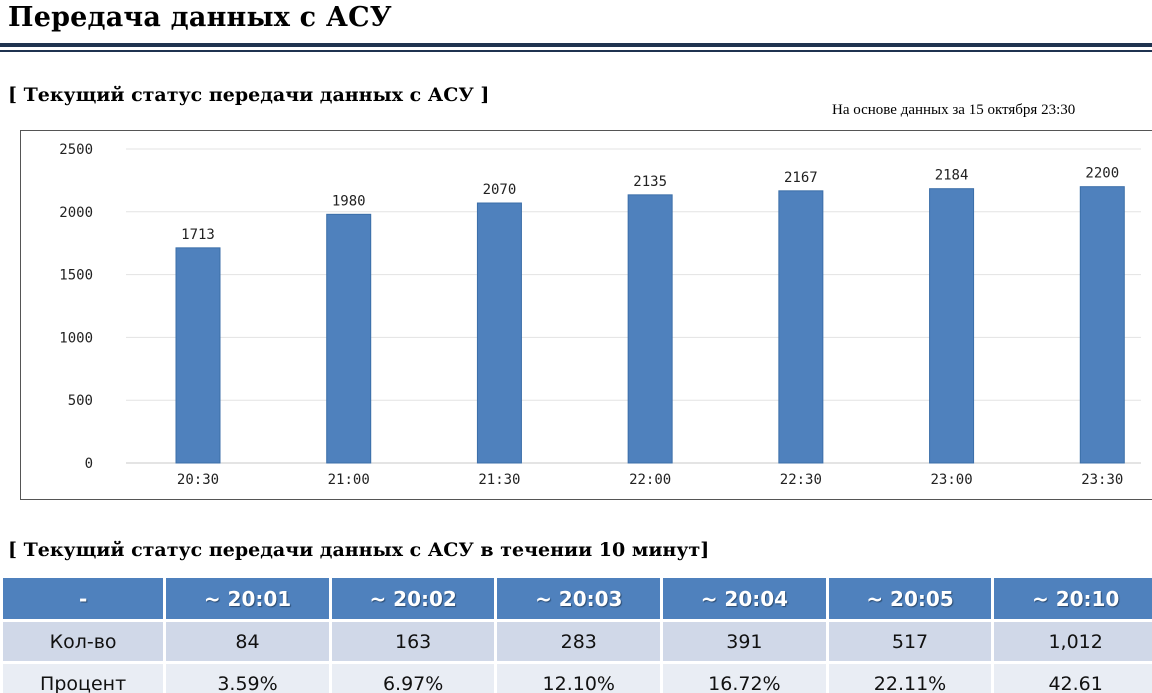  What do you see at coordinates (247, 598) in the screenshot?
I see `column-header: ~ 20:01` at bounding box center [247, 598].